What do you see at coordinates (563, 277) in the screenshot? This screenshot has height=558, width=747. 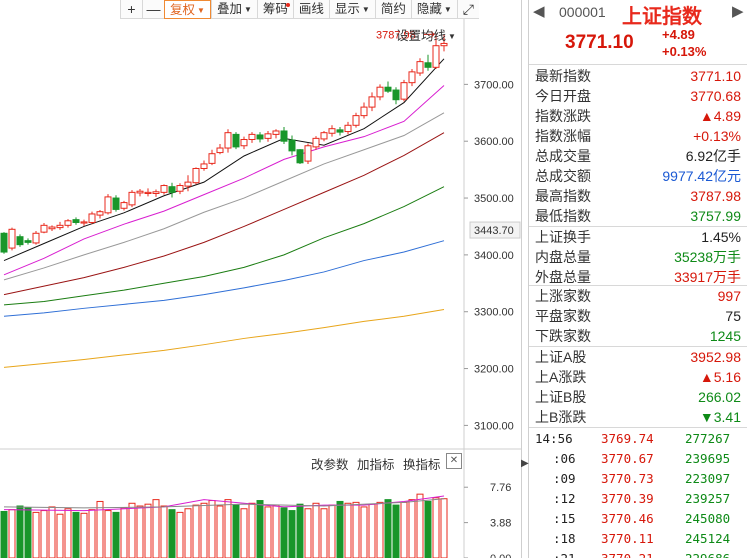 I see `quote-label: 外盘总量` at bounding box center [563, 277].